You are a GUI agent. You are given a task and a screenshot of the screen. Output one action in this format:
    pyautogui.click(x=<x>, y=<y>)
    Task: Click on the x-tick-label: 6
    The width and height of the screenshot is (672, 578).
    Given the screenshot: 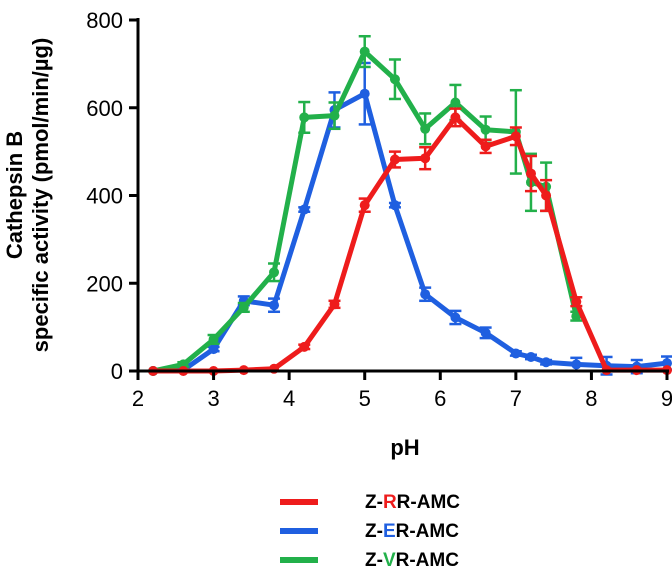 What is the action you would take?
    pyautogui.click(x=440, y=398)
    